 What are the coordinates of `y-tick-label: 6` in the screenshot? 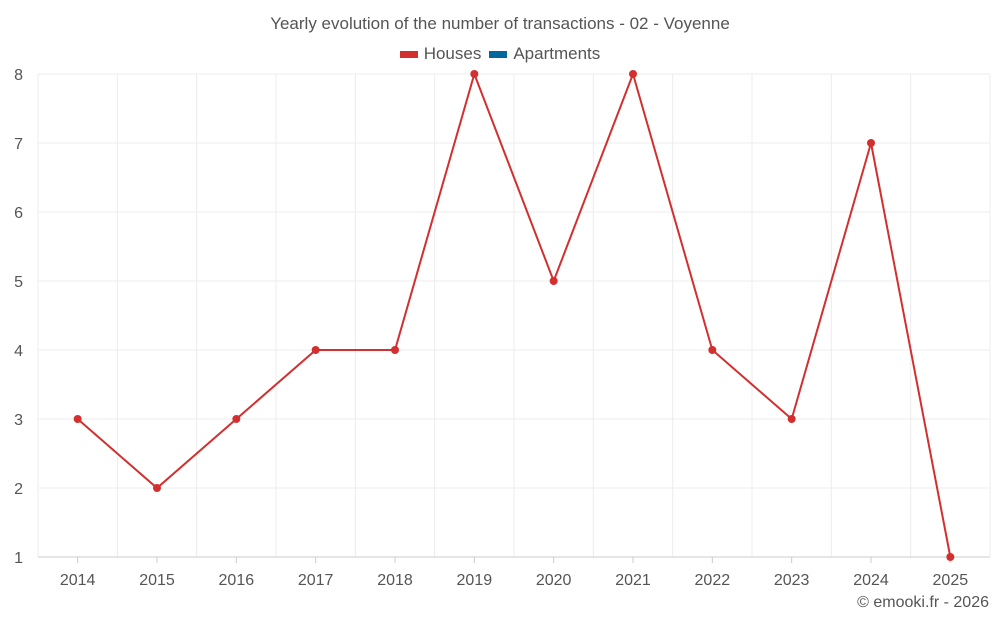 It's located at (18, 213).